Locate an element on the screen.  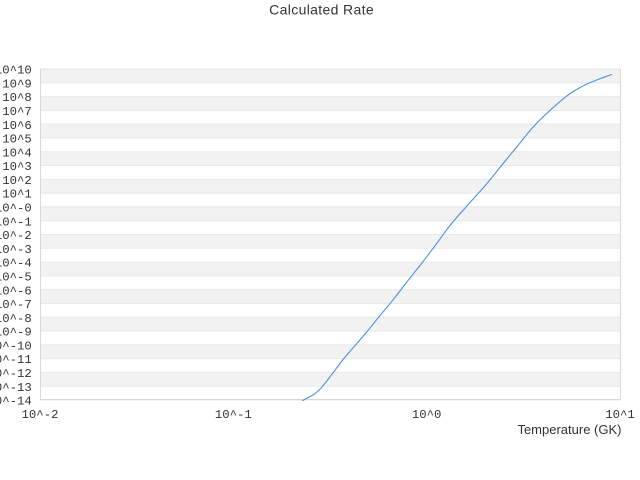
svg-text: 10^-5 is located at coordinates (16, 277).